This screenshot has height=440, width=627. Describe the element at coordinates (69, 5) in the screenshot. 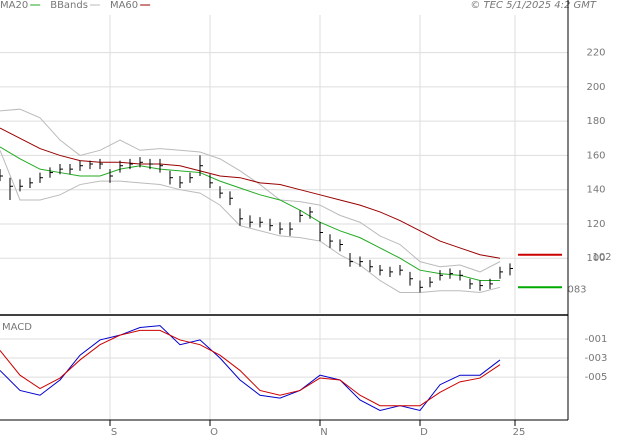

I see `legend-label: BBands` at that location.